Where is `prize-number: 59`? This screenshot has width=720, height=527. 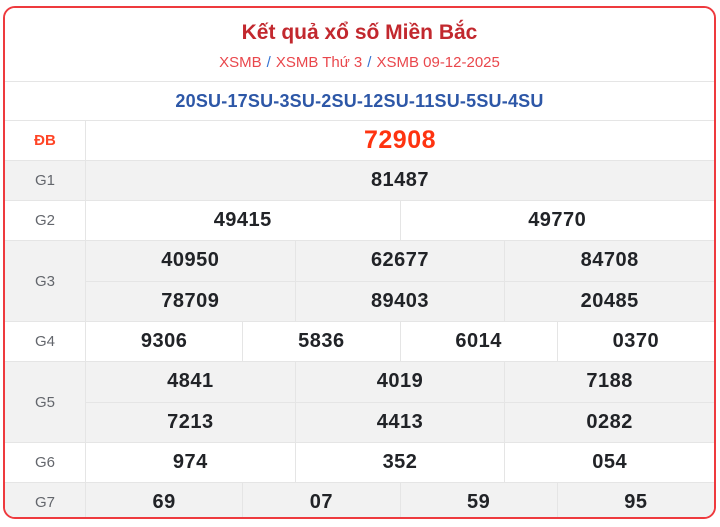
prize-number: 59 is located at coordinates (478, 500).